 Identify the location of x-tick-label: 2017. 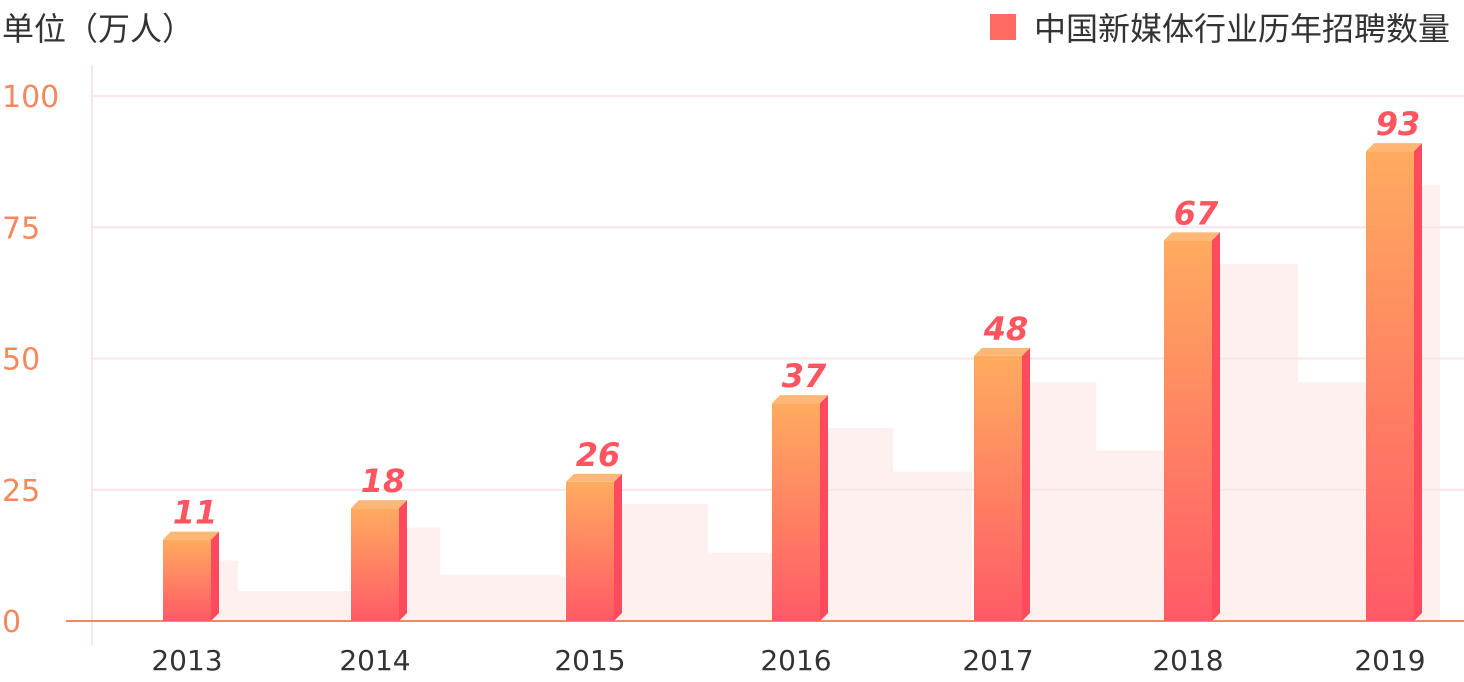
(997, 660).